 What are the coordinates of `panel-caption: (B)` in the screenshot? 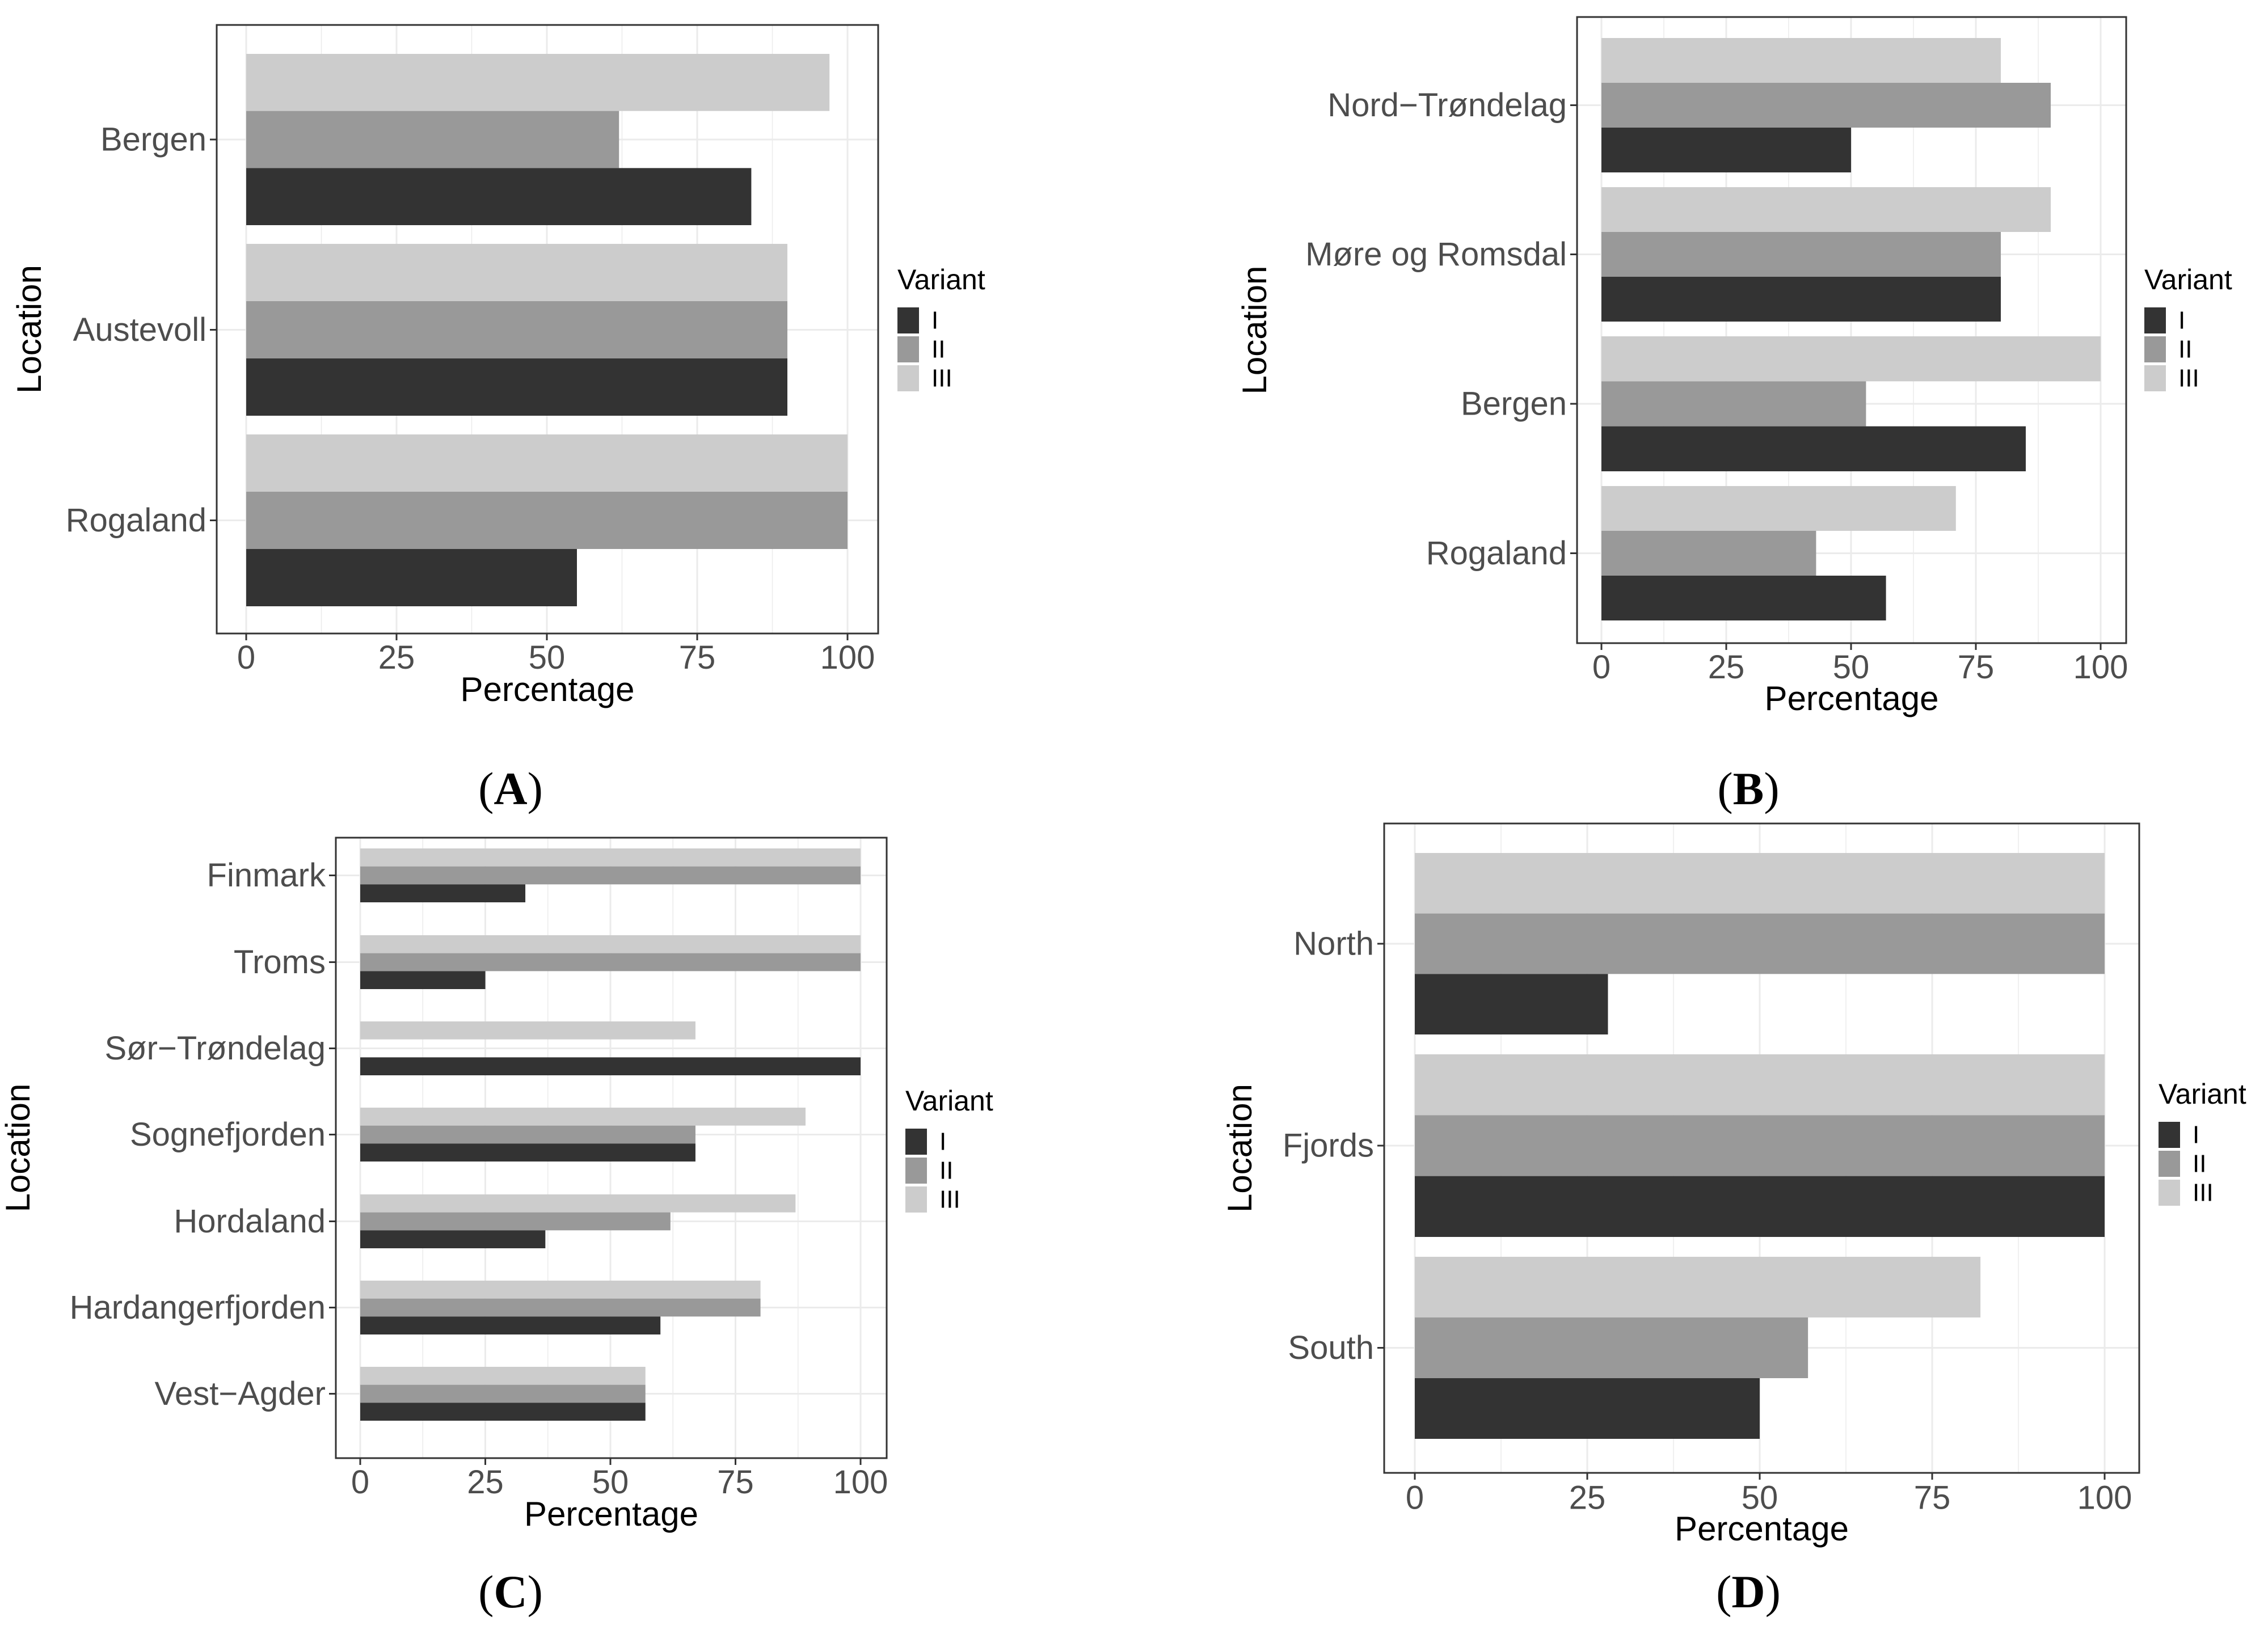 It's located at (1748, 788).